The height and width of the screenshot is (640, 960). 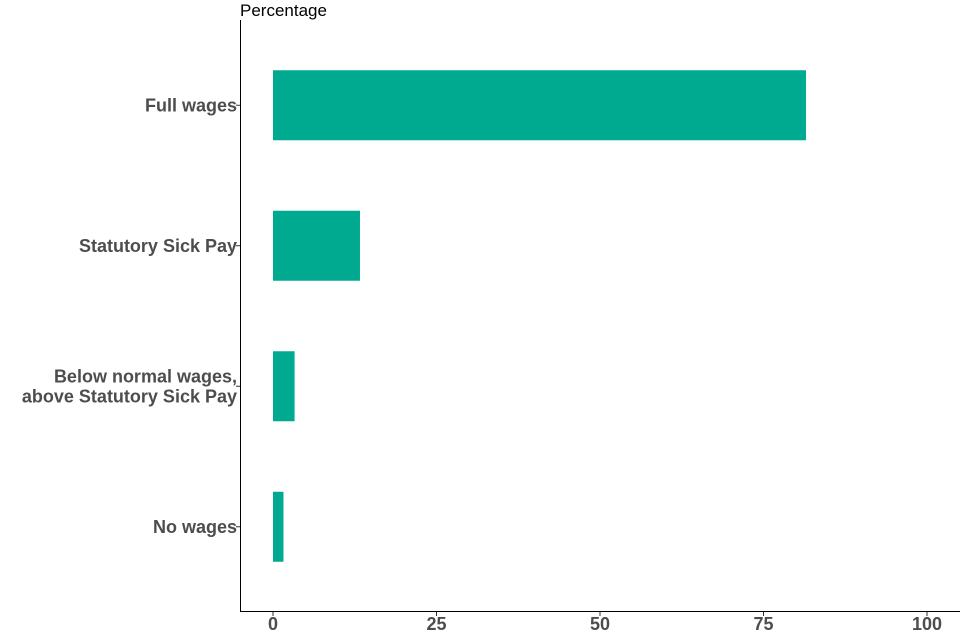 I want to click on axis-title: Percentage, so click(x=283, y=10).